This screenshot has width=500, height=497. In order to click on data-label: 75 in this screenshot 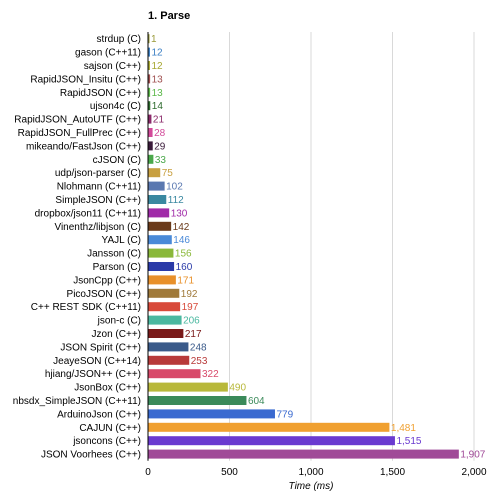, I will do `click(168, 173)`.